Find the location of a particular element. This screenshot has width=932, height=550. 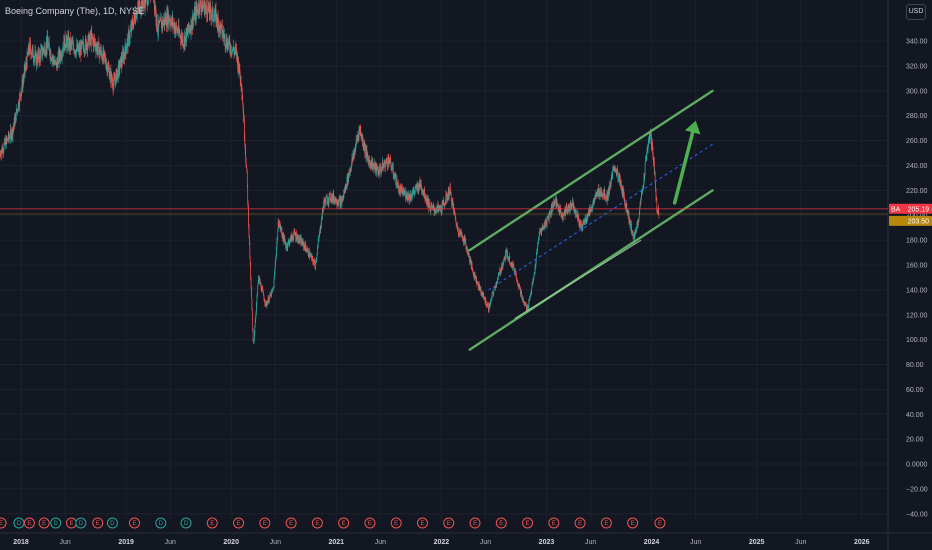

x-tick-label: Jun is located at coordinates (65, 542).